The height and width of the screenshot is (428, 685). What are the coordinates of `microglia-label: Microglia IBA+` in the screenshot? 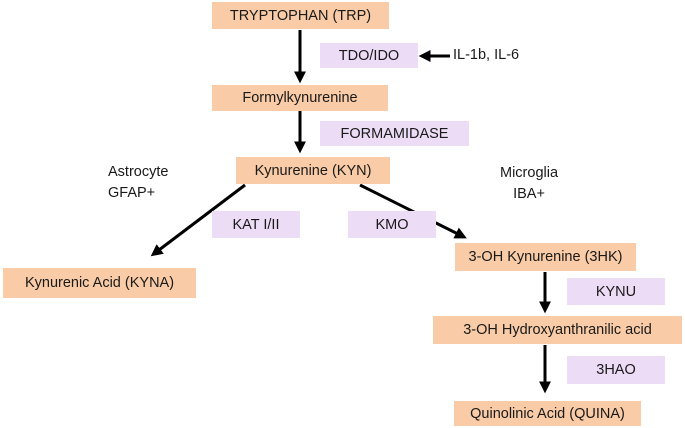 It's located at (529, 184).